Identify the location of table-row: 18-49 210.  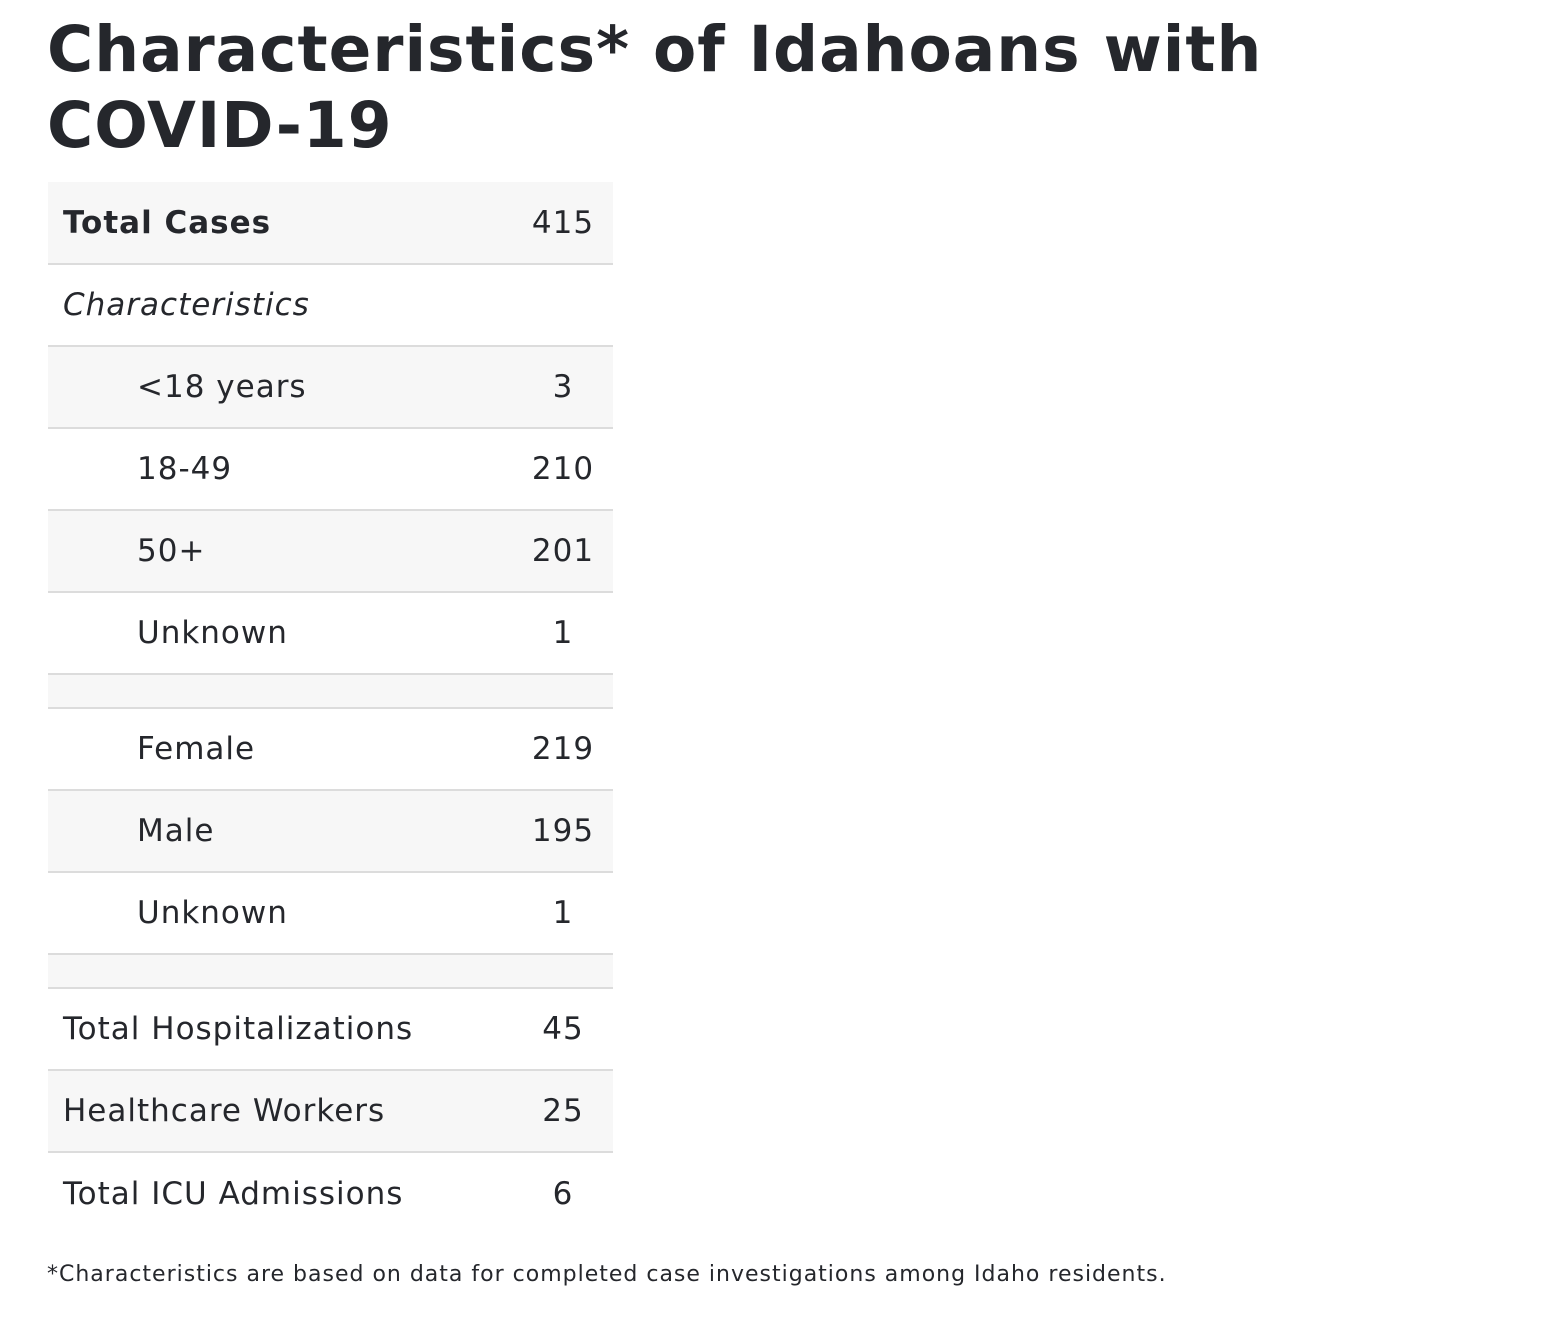
(330, 469).